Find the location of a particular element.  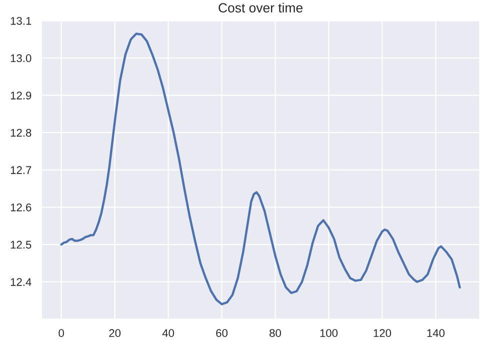

y-tick-label: 12.6 is located at coordinates (21, 207).